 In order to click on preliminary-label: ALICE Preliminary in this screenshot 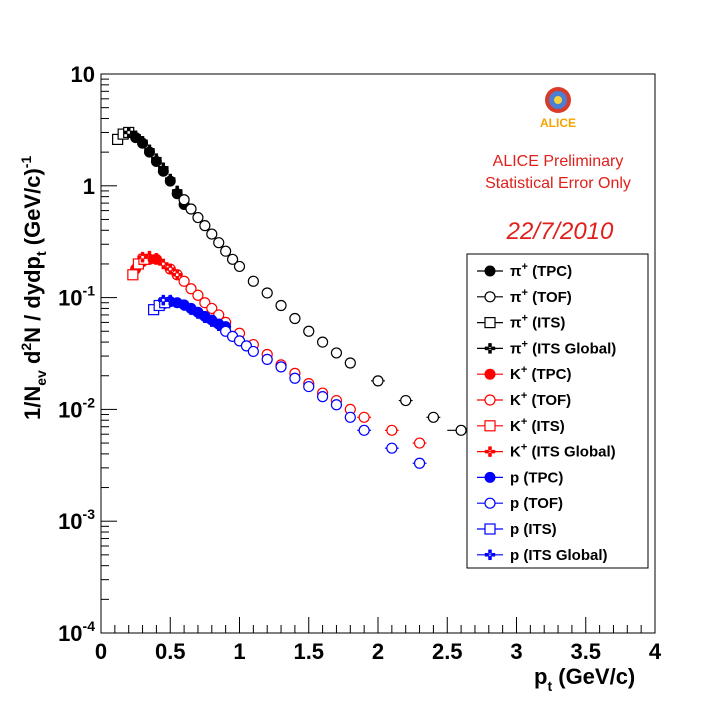, I will do `click(558, 161)`.